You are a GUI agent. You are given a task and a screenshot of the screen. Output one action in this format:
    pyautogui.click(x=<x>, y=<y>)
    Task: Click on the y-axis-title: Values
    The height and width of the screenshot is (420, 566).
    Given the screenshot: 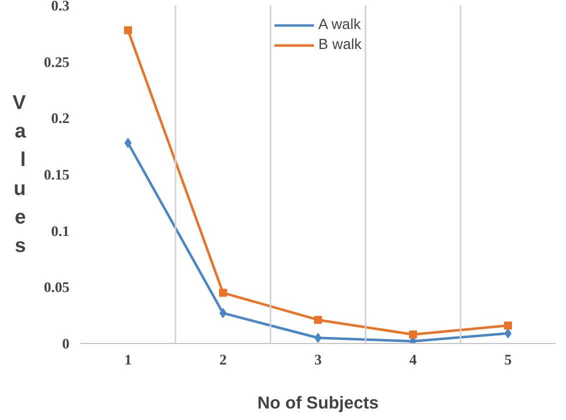 What is the action you would take?
    pyautogui.click(x=19, y=174)
    